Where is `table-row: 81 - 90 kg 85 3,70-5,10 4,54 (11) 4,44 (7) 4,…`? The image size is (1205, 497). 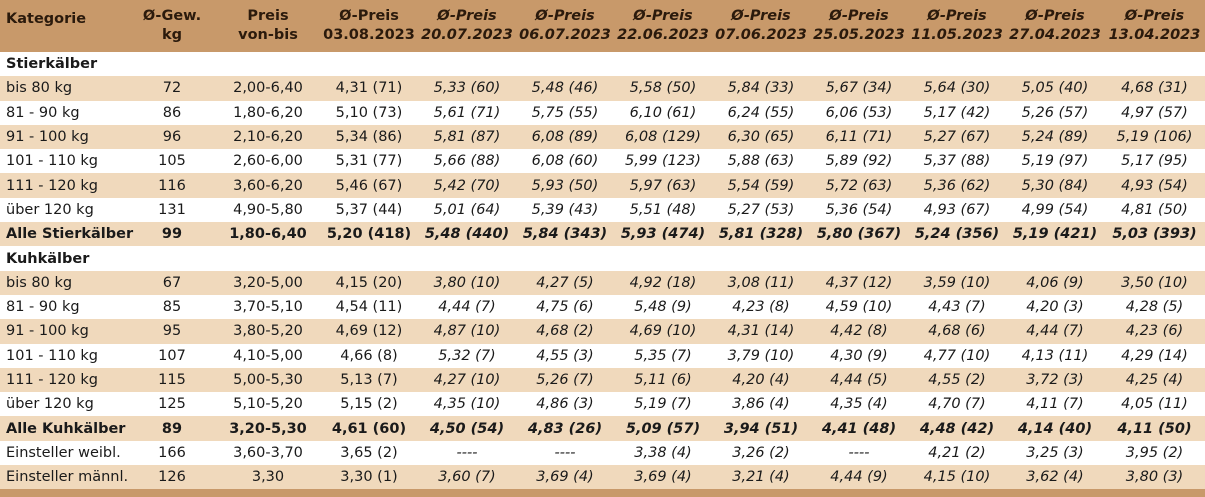 table-row: 81 - 90 kg 85 3,70-5,10 4,54 (11) 4,44 (7) 4,… is located at coordinates (602, 307).